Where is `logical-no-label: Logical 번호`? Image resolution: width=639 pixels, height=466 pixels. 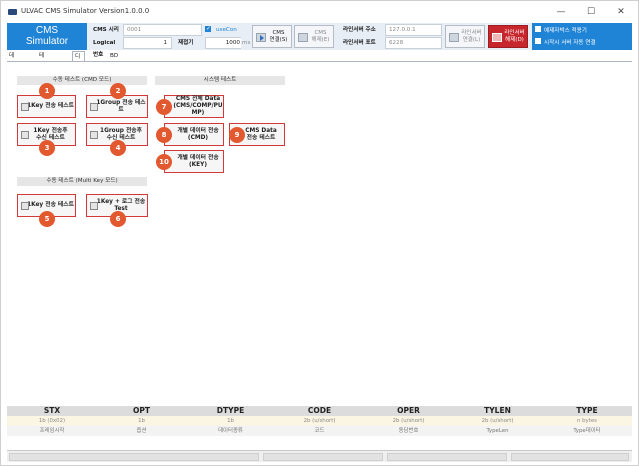
logical-no-label: Logical 번호 is located at coordinates (105, 47).